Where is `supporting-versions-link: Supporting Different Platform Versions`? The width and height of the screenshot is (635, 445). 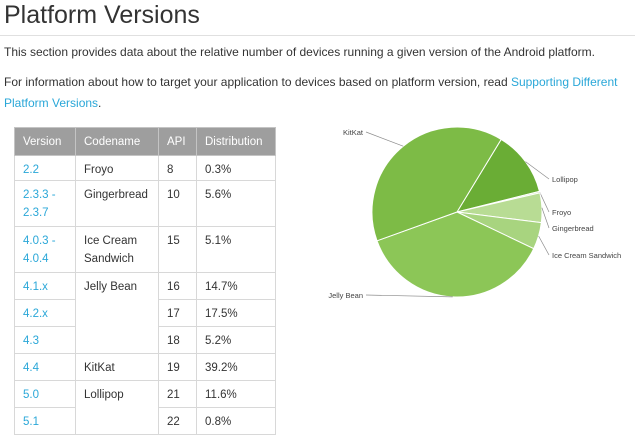
supporting-versions-link: Supporting Different Platform Versions is located at coordinates (311, 92).